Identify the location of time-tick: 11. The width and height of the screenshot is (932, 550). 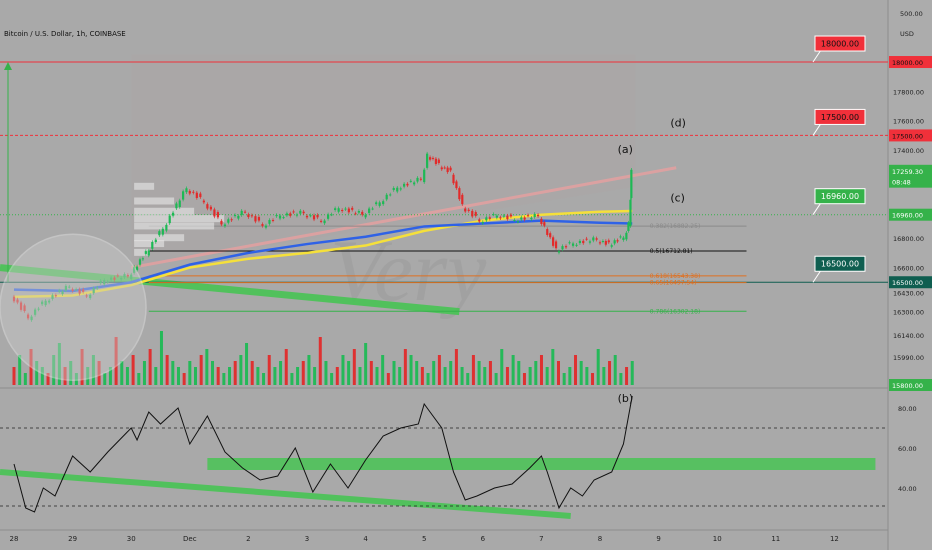
(775, 539).